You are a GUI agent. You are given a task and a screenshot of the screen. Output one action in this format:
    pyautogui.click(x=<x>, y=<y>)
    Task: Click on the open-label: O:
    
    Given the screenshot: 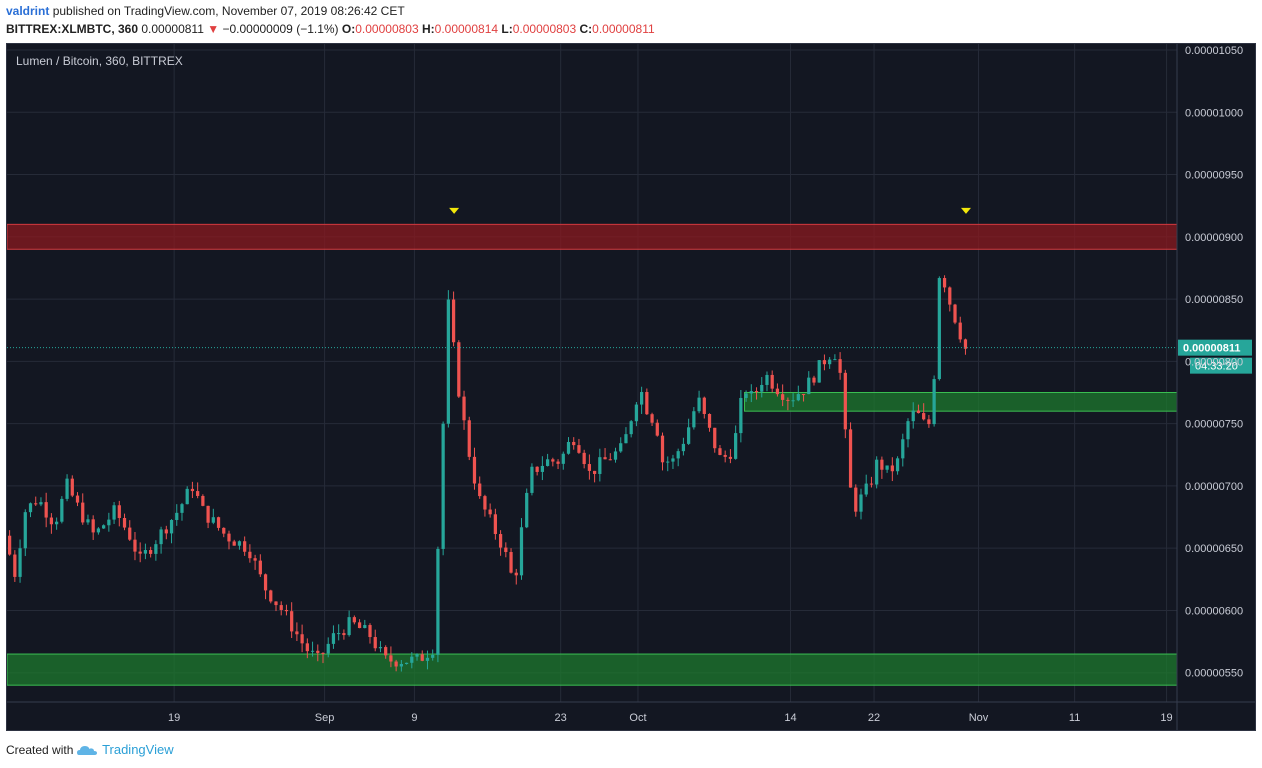 What is the action you would take?
    pyautogui.click(x=348, y=29)
    